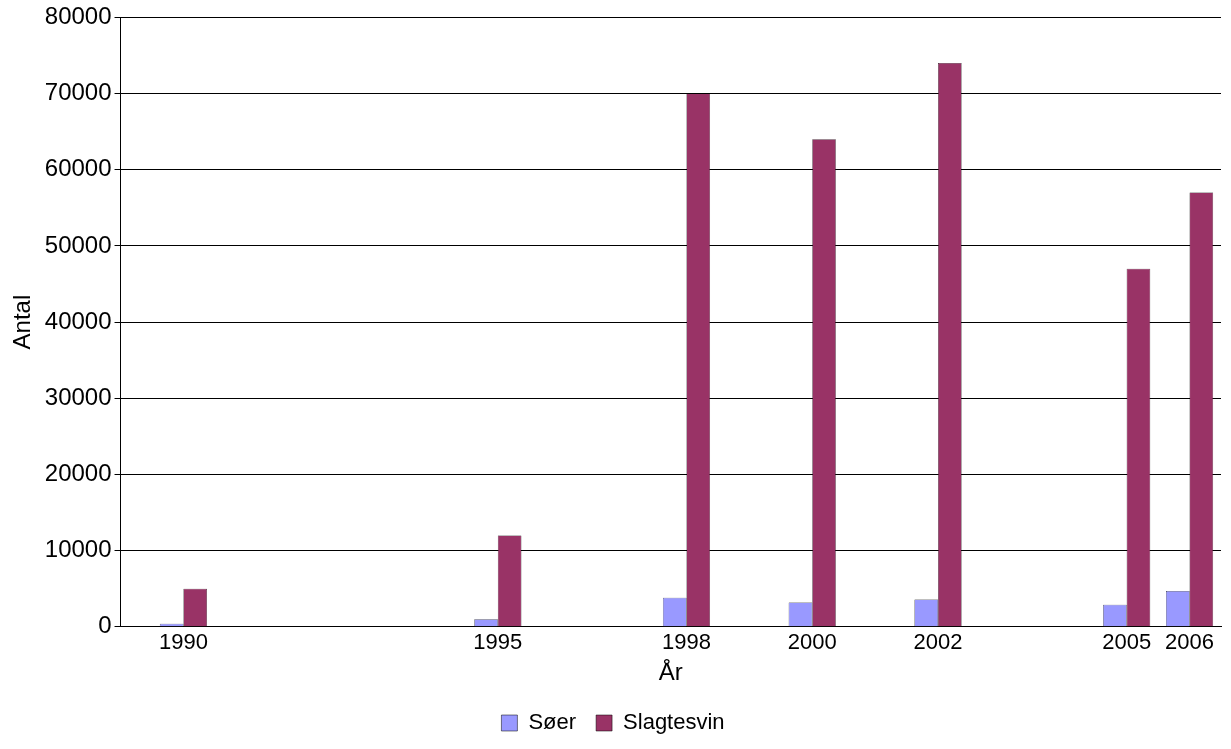  I want to click on y-tick-label: 80000, so click(78, 16).